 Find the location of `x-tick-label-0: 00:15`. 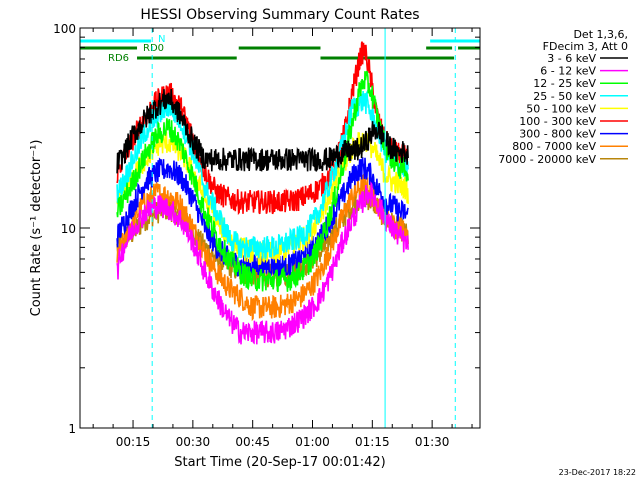

x-tick-label-0: 00:15 is located at coordinates (133, 442).